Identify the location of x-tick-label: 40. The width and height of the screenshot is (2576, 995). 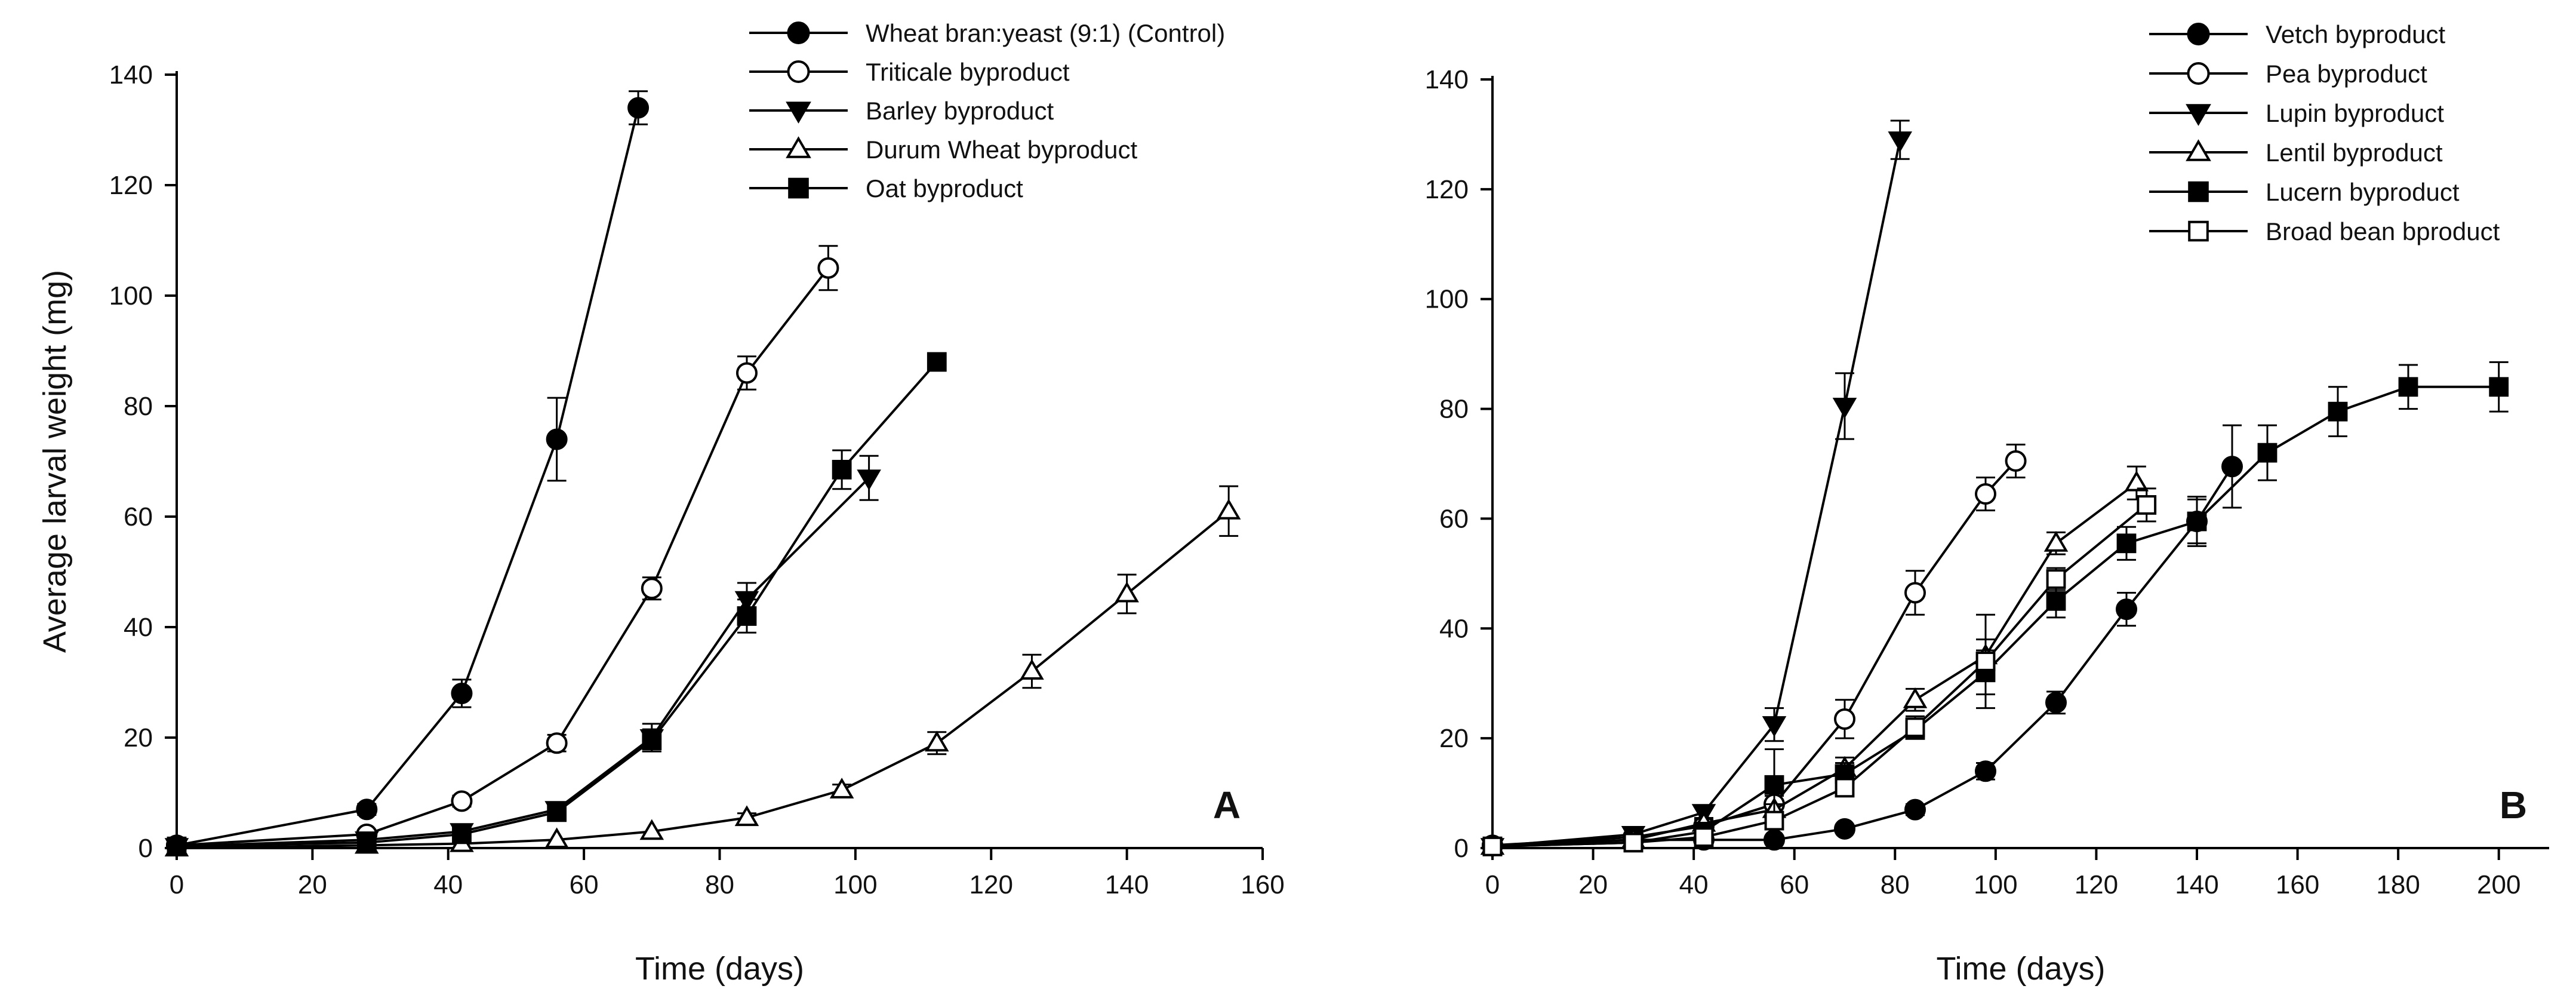
(448, 884).